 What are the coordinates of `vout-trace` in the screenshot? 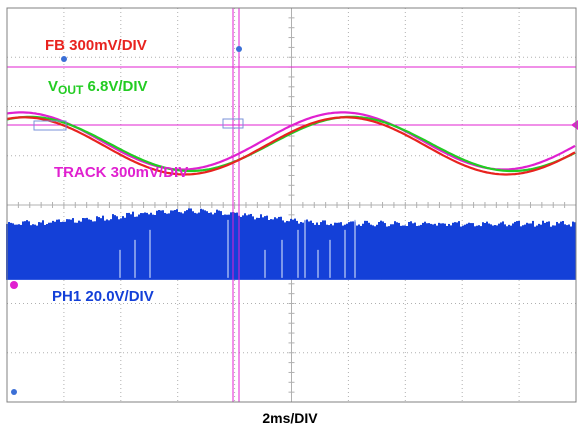 It's located at (291, 144).